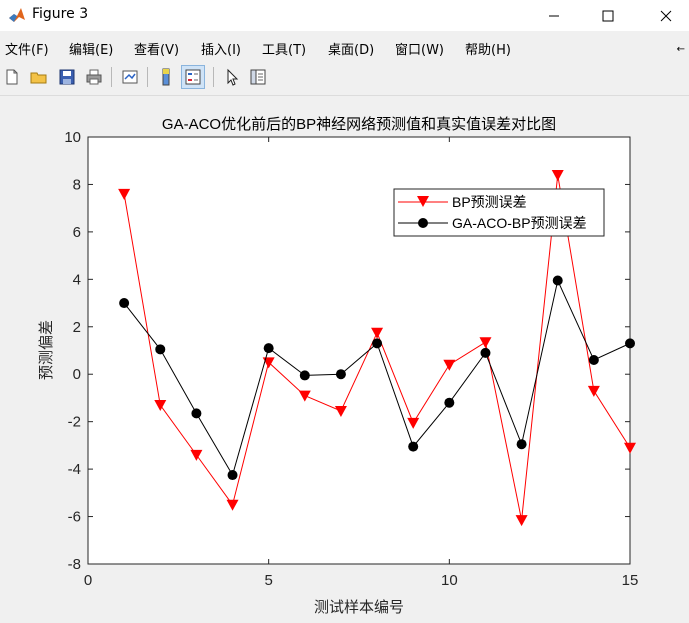  What do you see at coordinates (88, 580) in the screenshot?
I see `x-tick-label: 0` at bounding box center [88, 580].